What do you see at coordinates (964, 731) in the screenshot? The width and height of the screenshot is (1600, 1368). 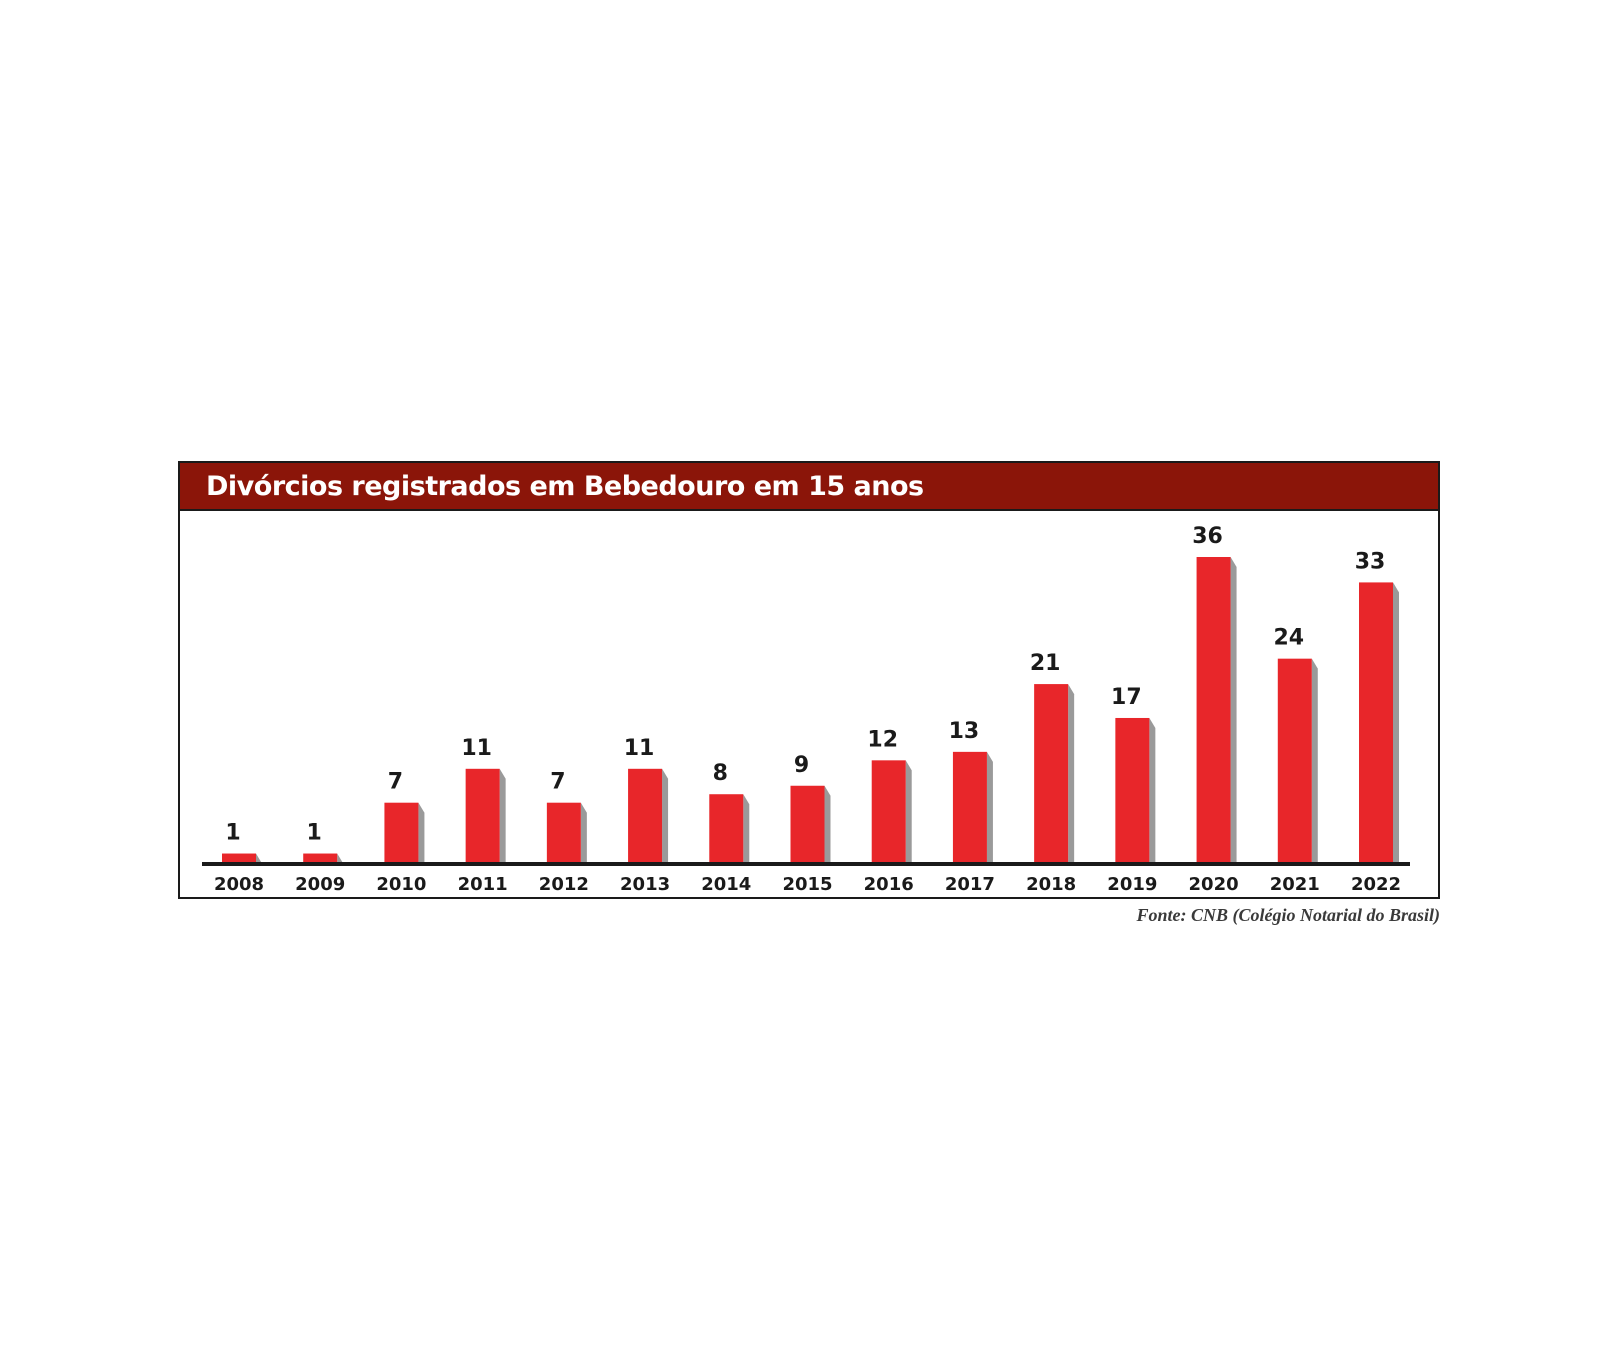 I see `data-label-2017: 13` at bounding box center [964, 731].